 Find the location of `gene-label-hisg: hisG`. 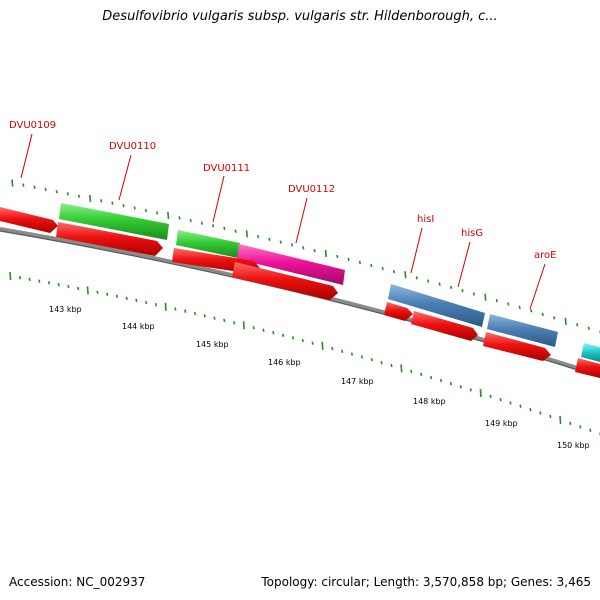

gene-label-hisg: hisG is located at coordinates (472, 233).